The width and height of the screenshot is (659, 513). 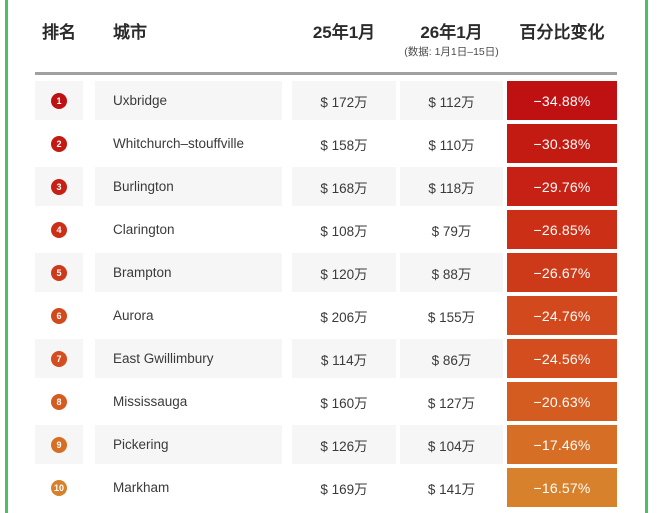 What do you see at coordinates (451, 272) in the screenshot?
I see `price-jan26-cell: $ 88万` at bounding box center [451, 272].